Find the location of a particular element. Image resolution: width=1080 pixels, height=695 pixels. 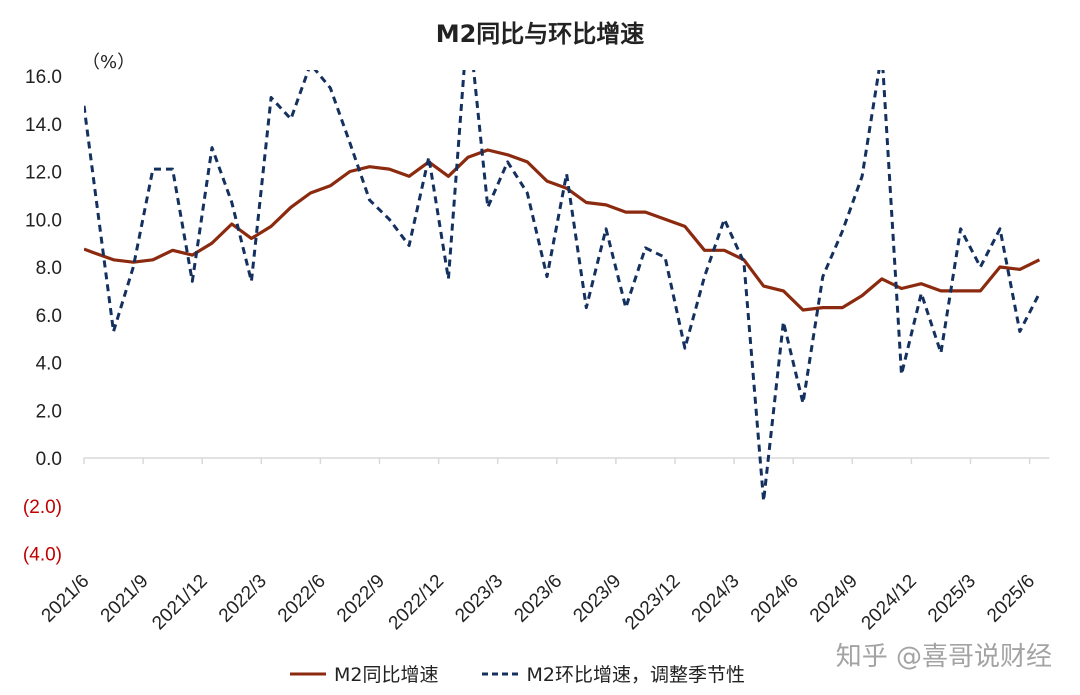

x-tick-label: 2022/3 is located at coordinates (243, 599).